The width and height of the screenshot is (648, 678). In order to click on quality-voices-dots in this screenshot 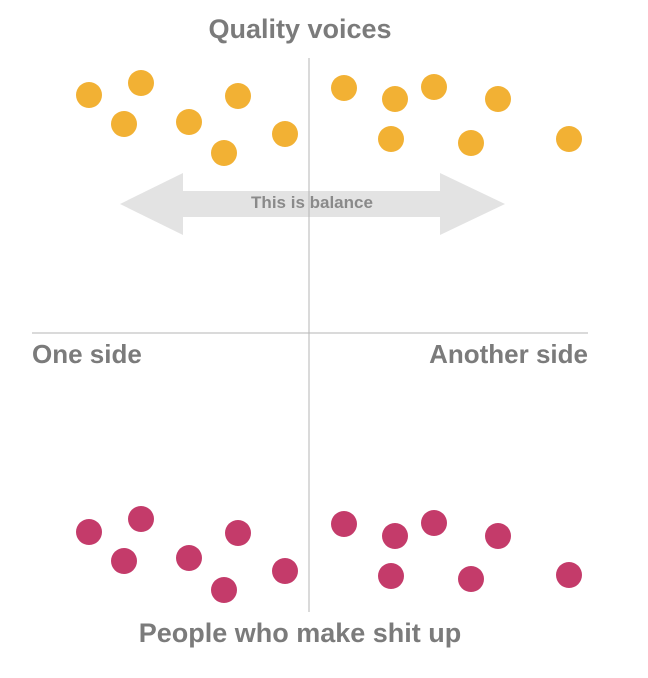, I will do `click(329, 118)`.